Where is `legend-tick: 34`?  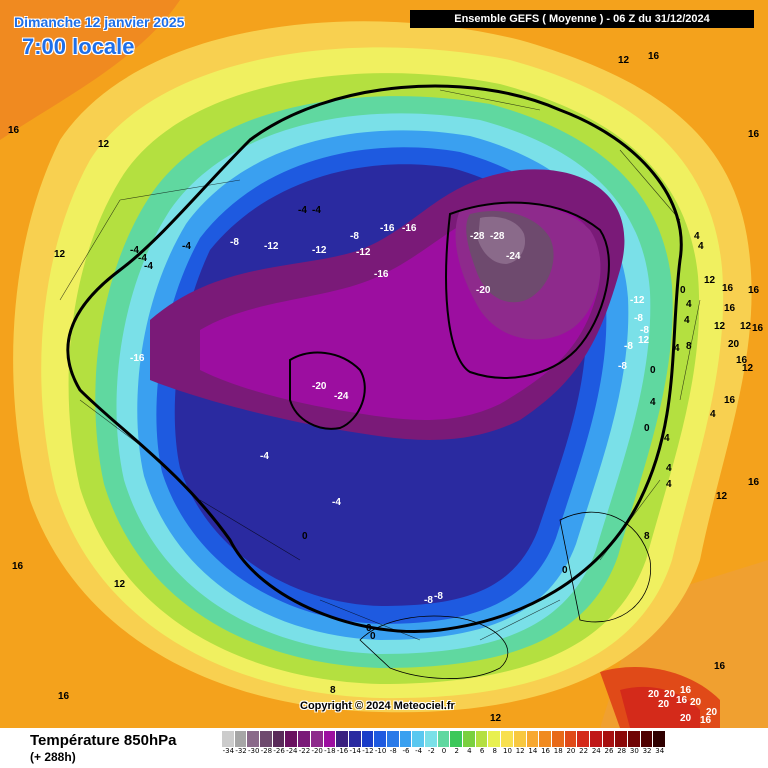
legend-tick: 34 is located at coordinates (660, 751).